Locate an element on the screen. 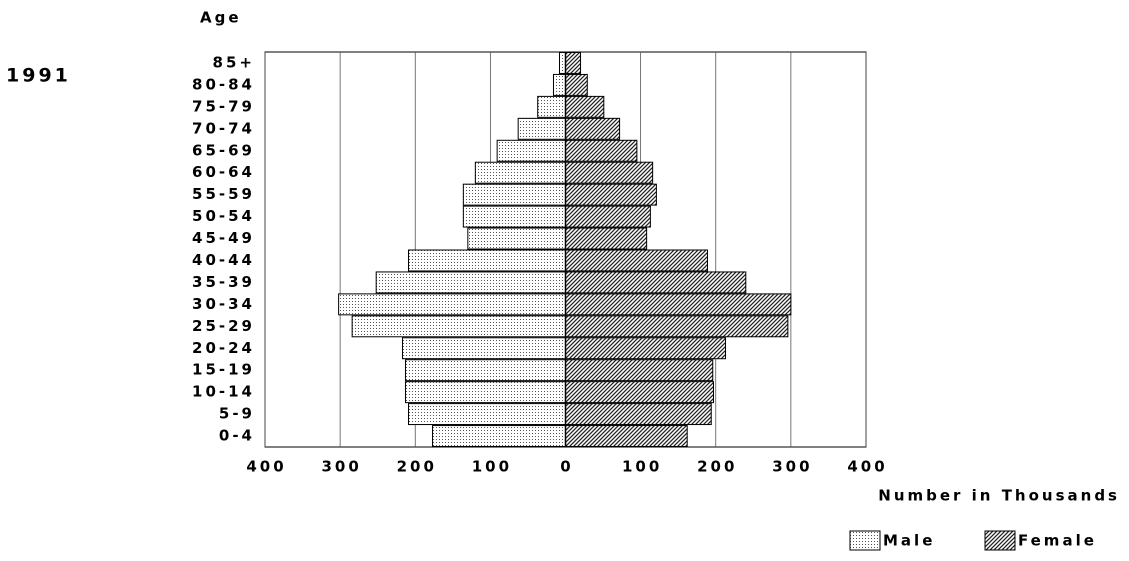 The width and height of the screenshot is (1129, 561). y-tick-label: 80-84 is located at coordinates (223, 84).